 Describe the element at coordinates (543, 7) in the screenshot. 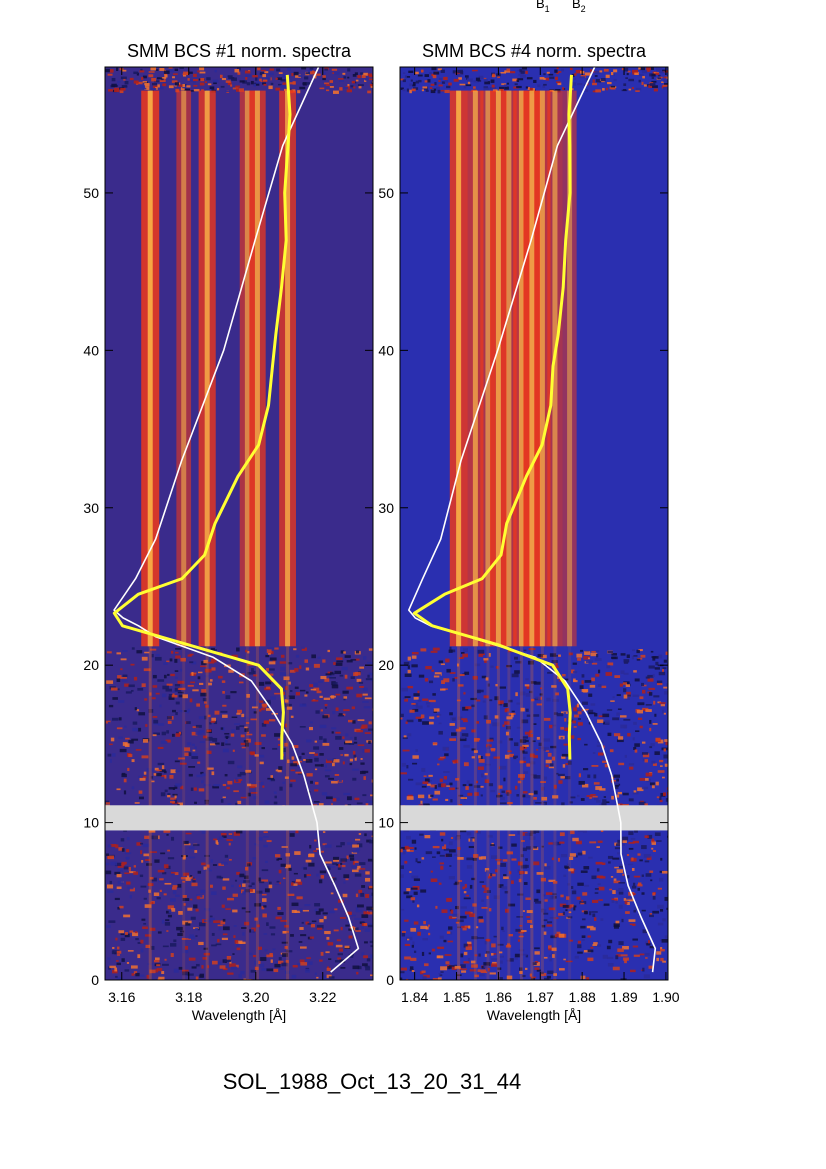

I see `b1-label: B1` at that location.